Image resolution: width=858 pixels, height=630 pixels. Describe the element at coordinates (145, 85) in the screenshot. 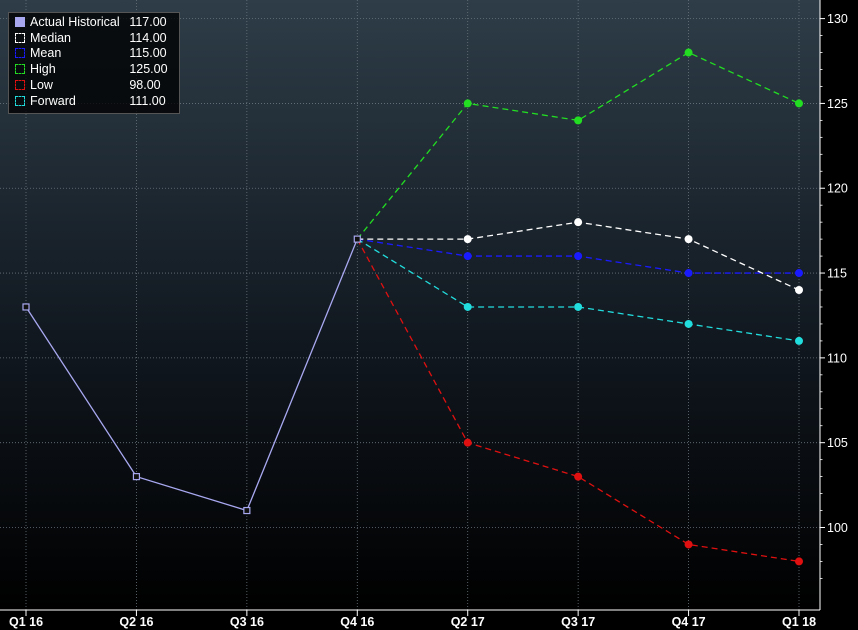

I see `legend-value: 98.00` at that location.